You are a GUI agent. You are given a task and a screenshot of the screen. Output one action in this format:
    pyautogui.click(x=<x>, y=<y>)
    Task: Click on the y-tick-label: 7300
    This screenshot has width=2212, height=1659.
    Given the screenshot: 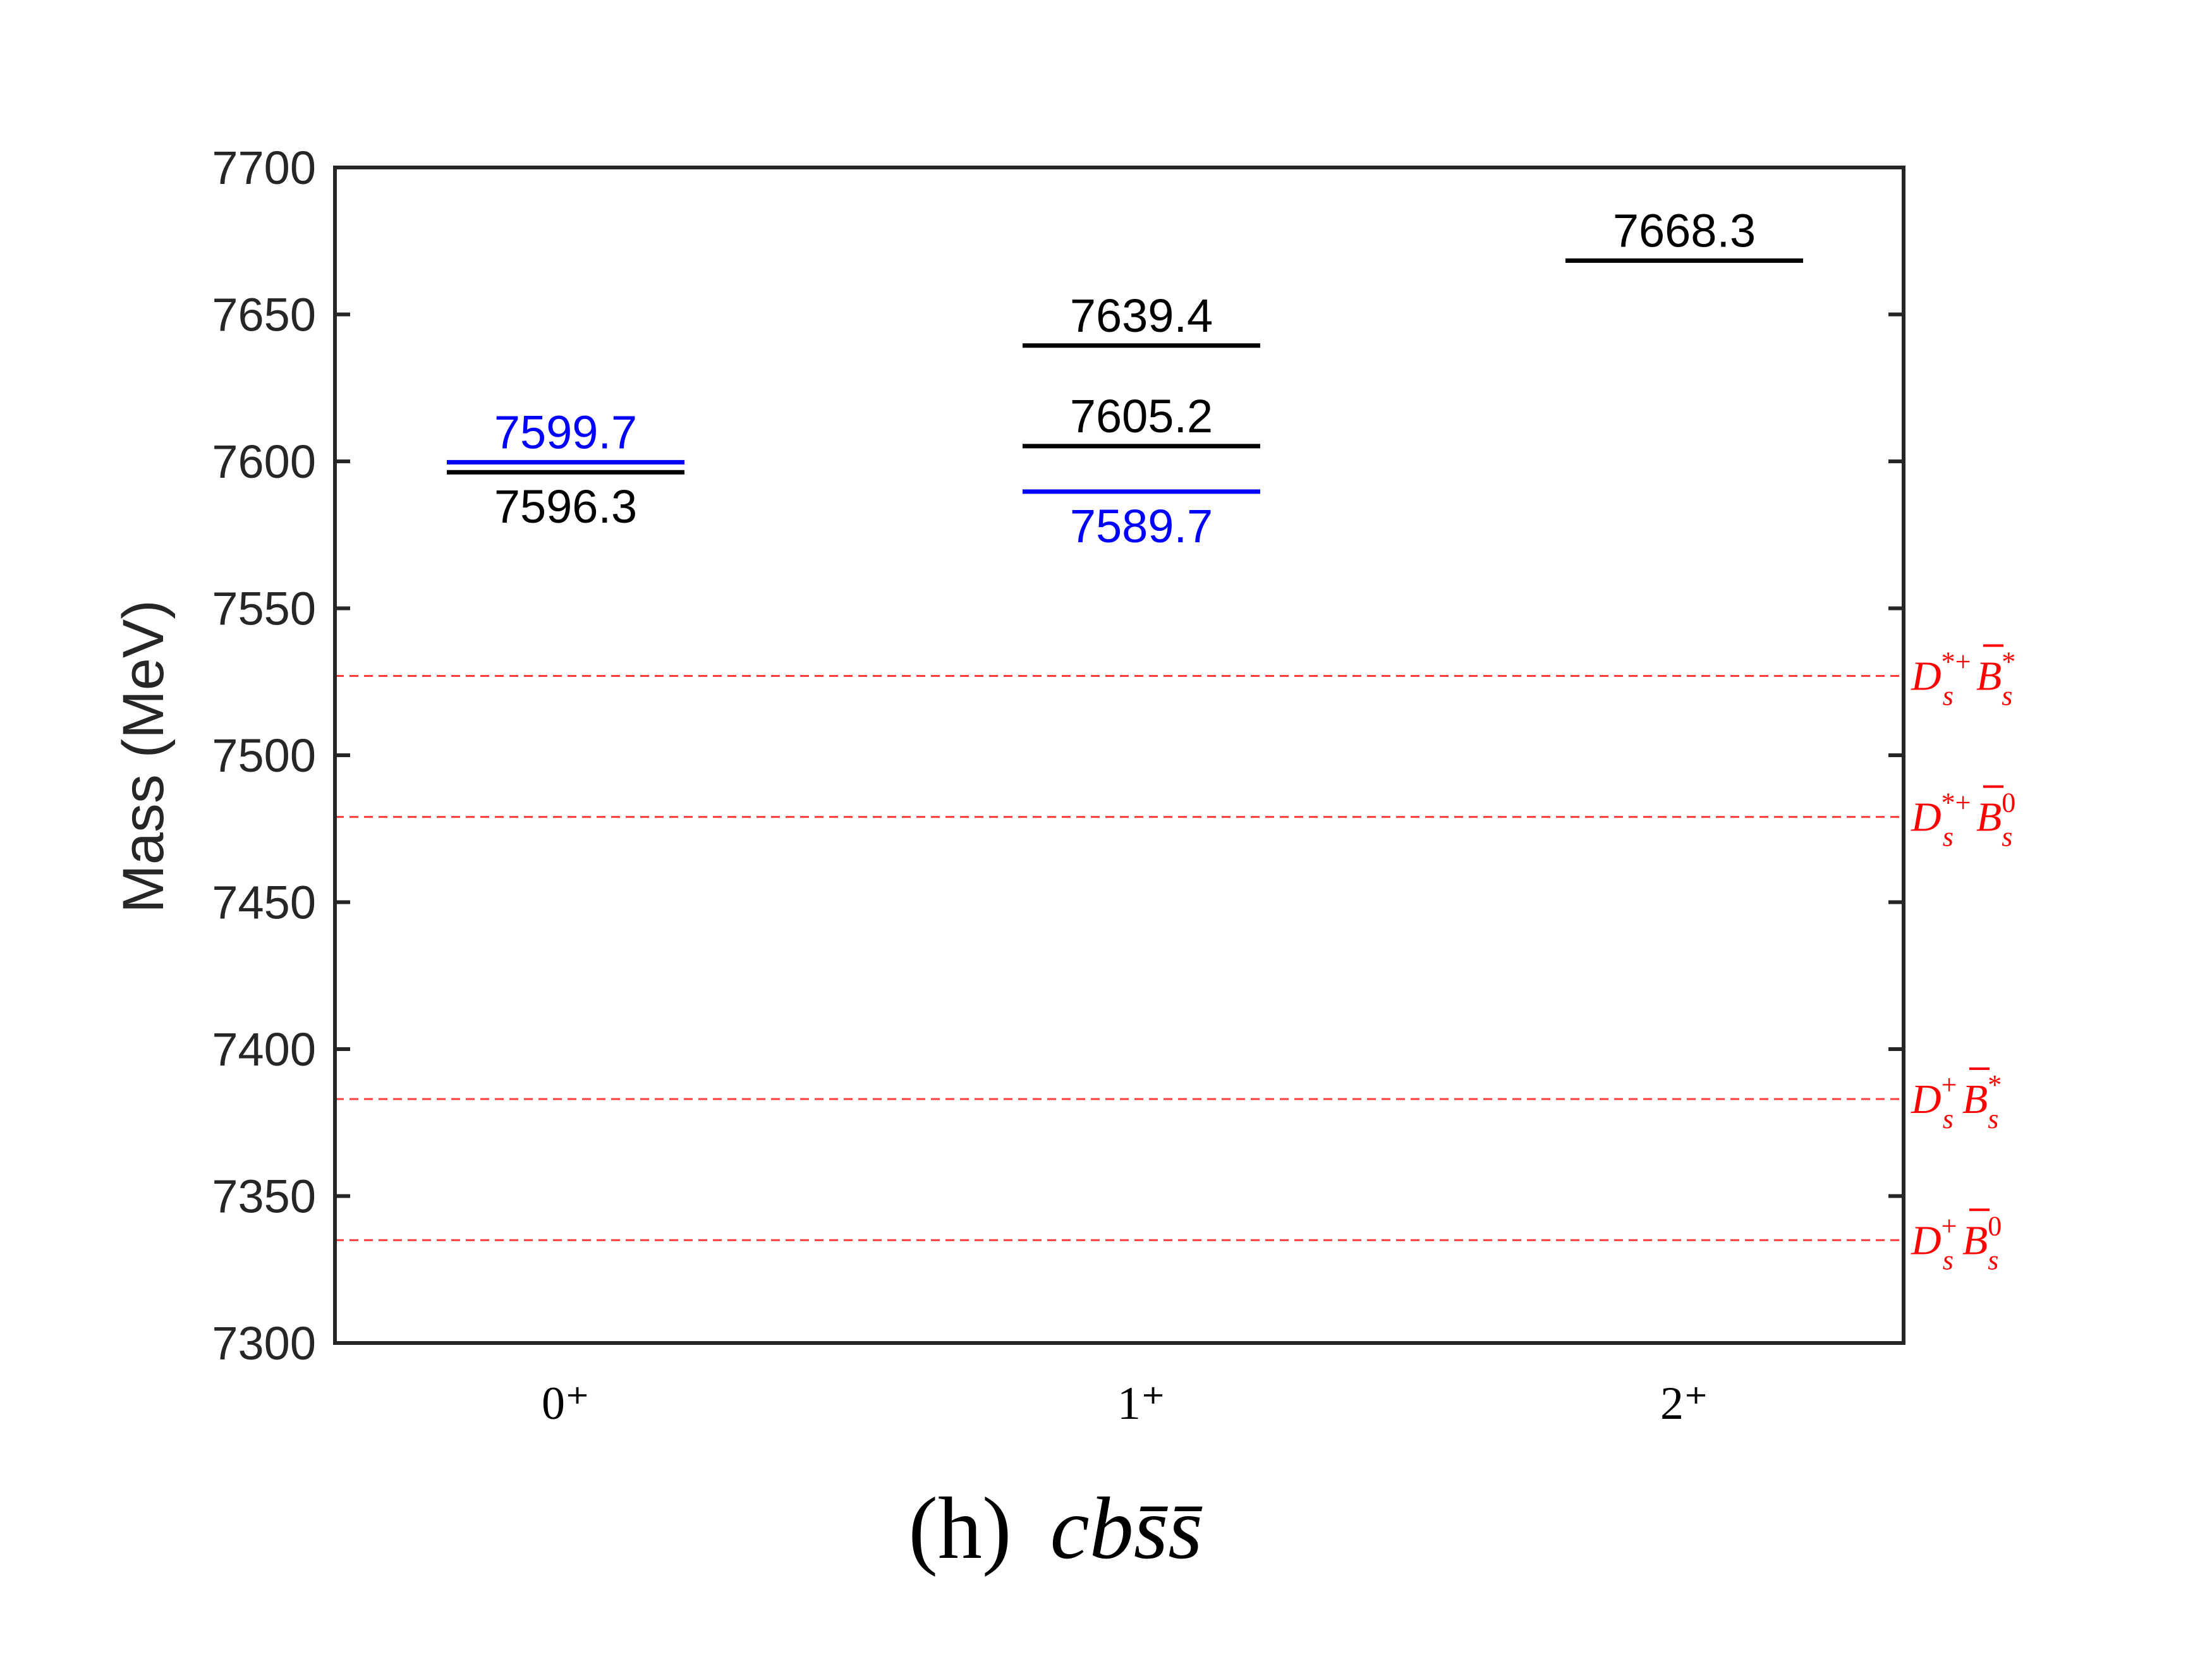 What is the action you would take?
    pyautogui.click(x=264, y=1343)
    